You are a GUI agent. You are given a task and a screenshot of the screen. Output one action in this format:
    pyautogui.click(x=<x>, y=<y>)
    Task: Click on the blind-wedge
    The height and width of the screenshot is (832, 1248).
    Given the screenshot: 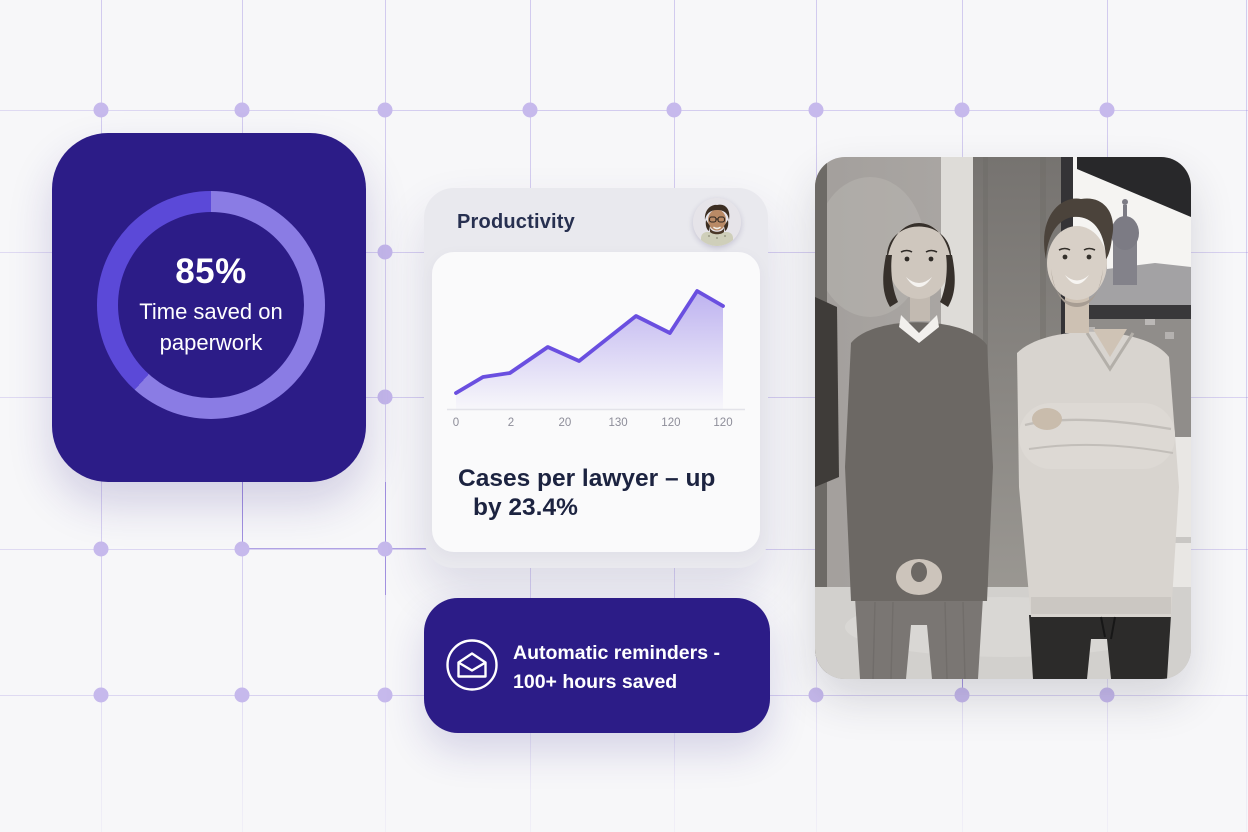 What is the action you would take?
    pyautogui.click(x=1134, y=187)
    